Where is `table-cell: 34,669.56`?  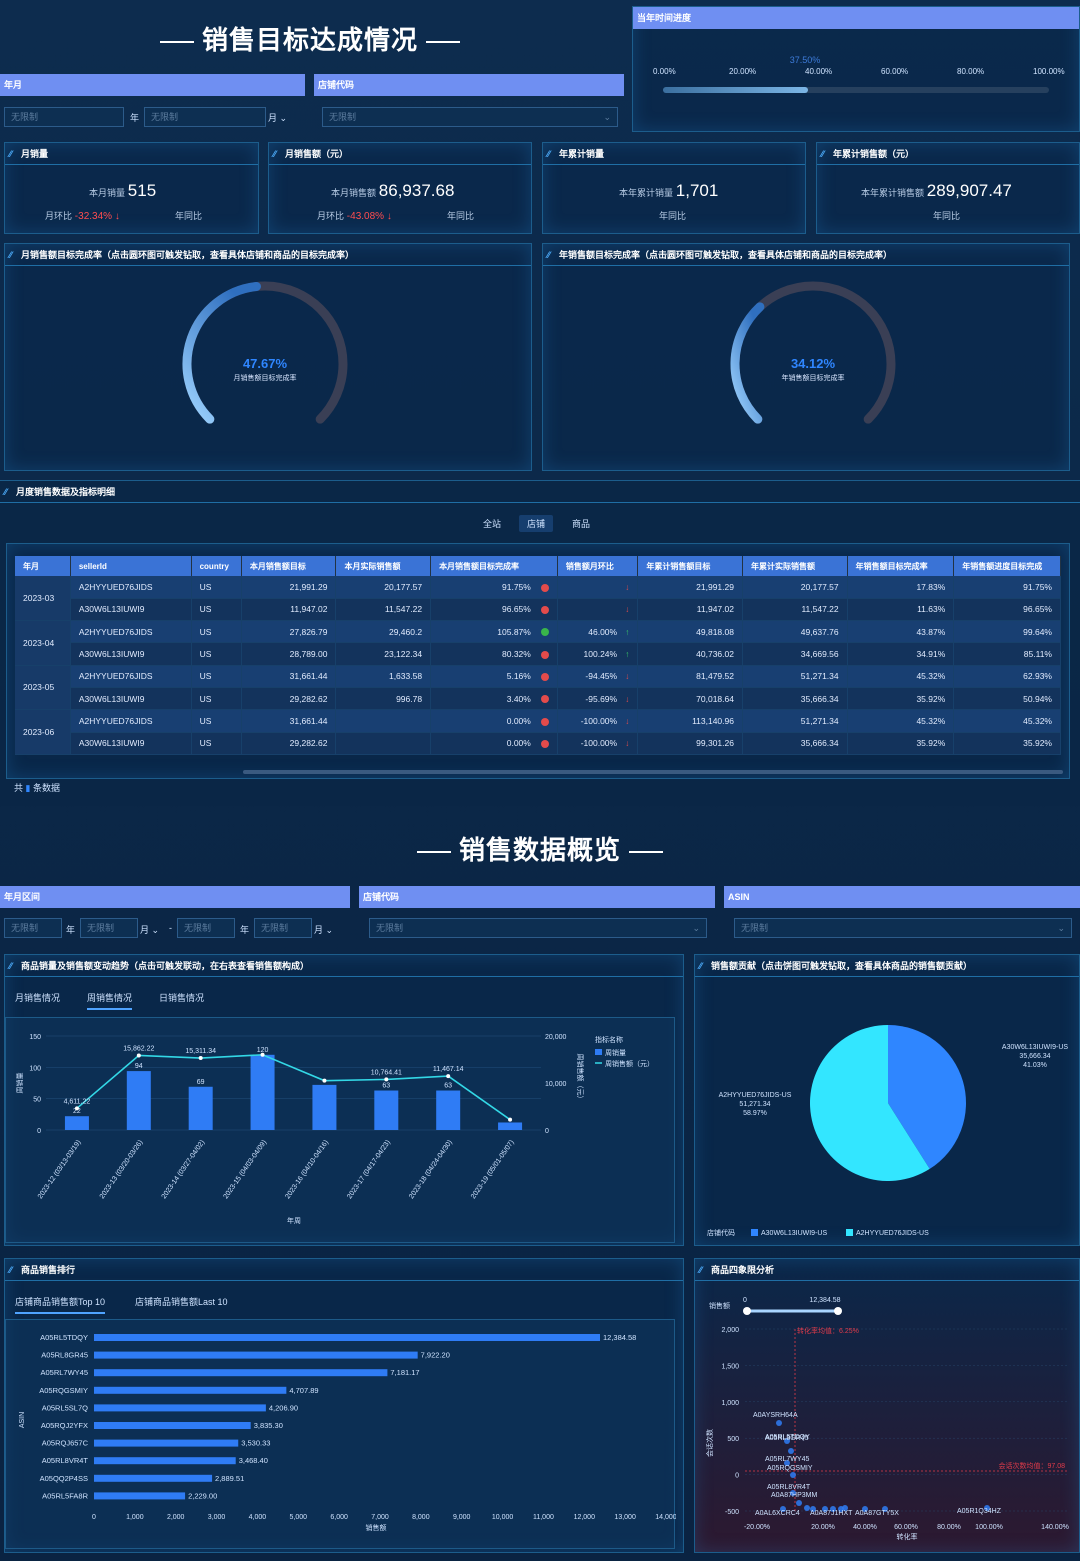 table-cell: 34,669.56 is located at coordinates (795, 654).